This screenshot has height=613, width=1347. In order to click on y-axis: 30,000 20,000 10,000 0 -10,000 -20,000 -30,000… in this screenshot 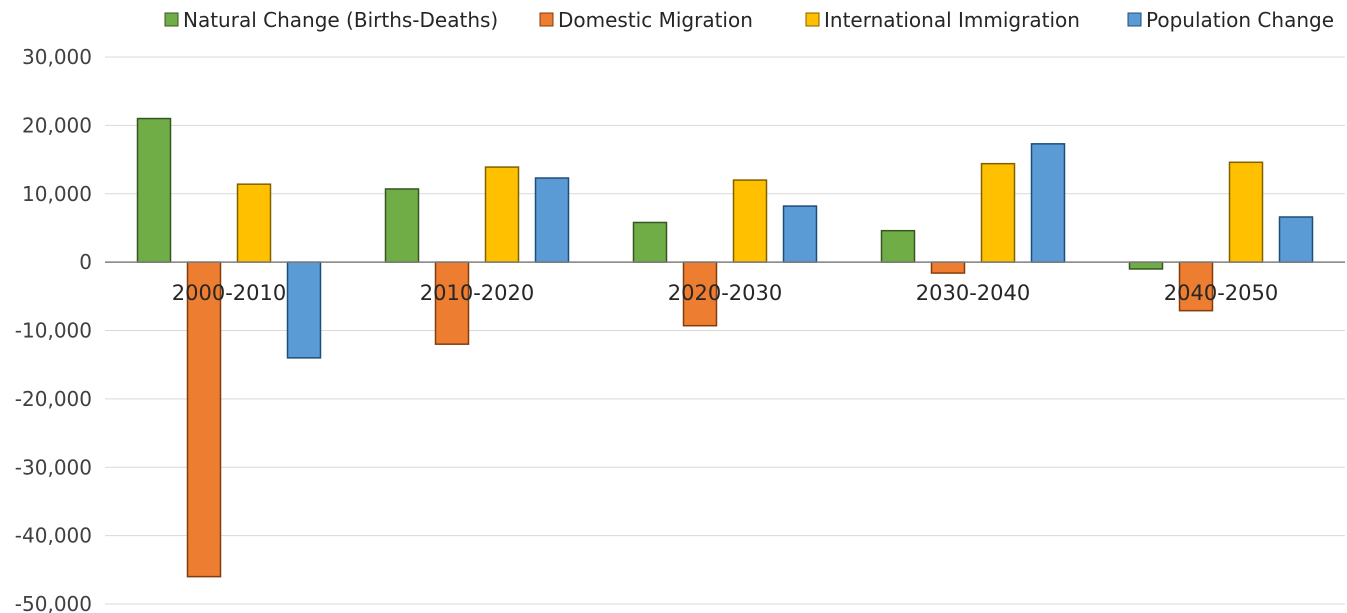, I will do `click(53, 329)`.